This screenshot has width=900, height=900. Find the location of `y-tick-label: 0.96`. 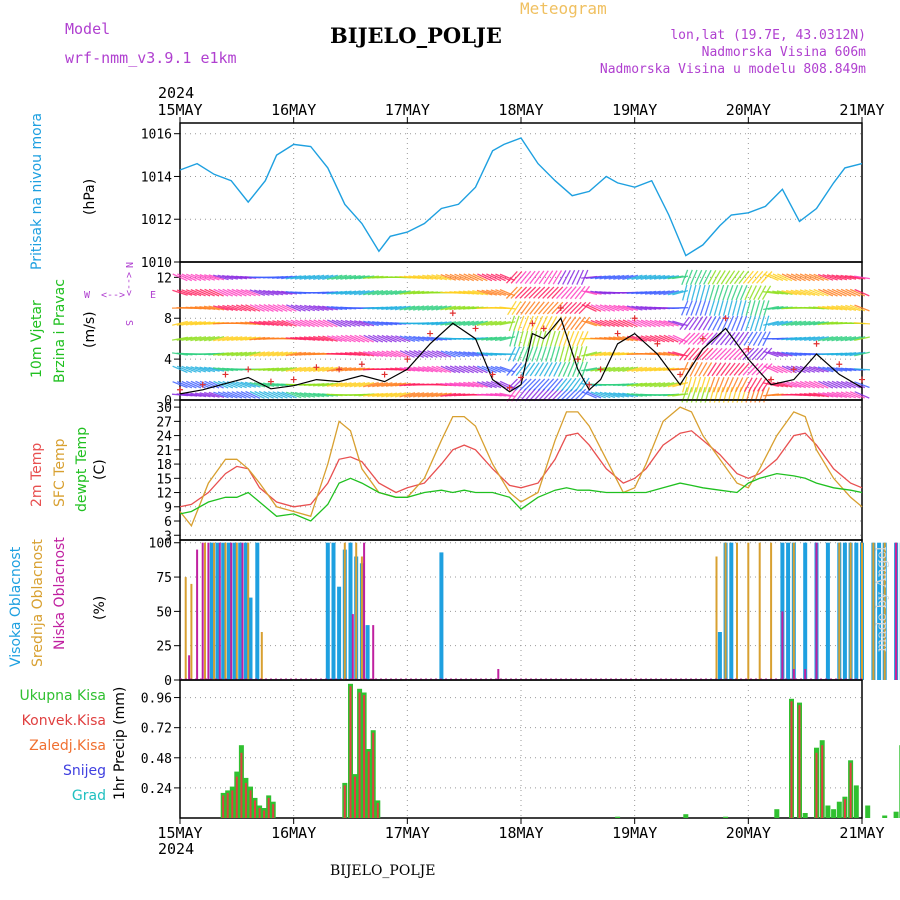

y-tick-label: 0.96 is located at coordinates (156, 699).